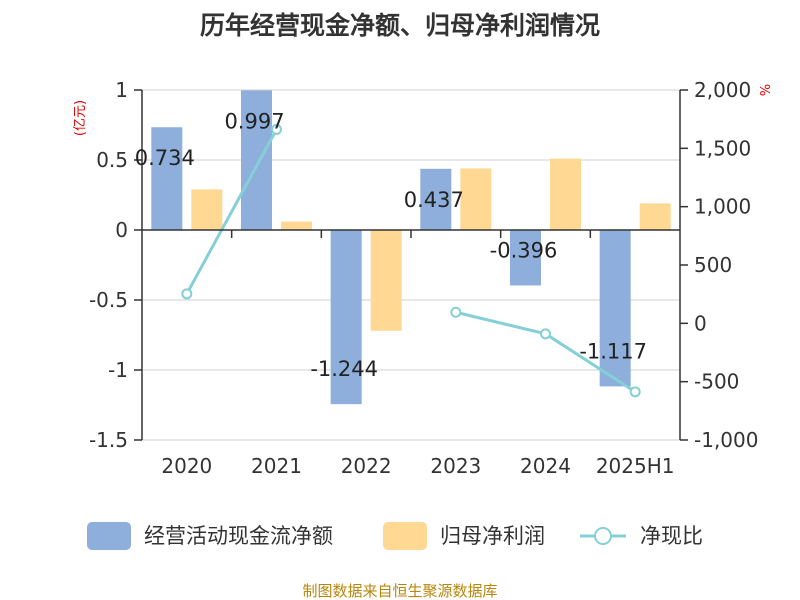  What do you see at coordinates (118, 370) in the screenshot?
I see `left-tick-label: -1` at bounding box center [118, 370].